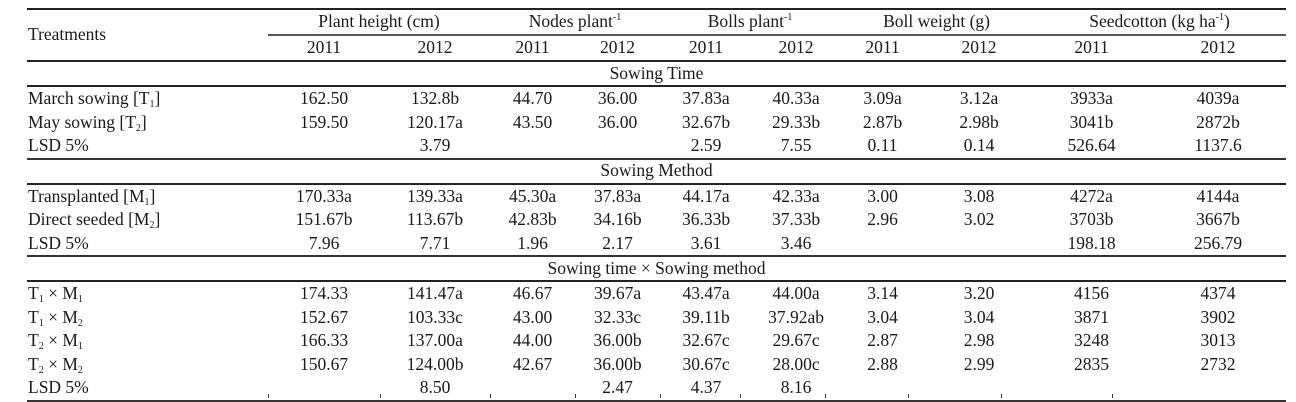 The height and width of the screenshot is (402, 1296). I want to click on row-label: T2 × M2, so click(55, 364).